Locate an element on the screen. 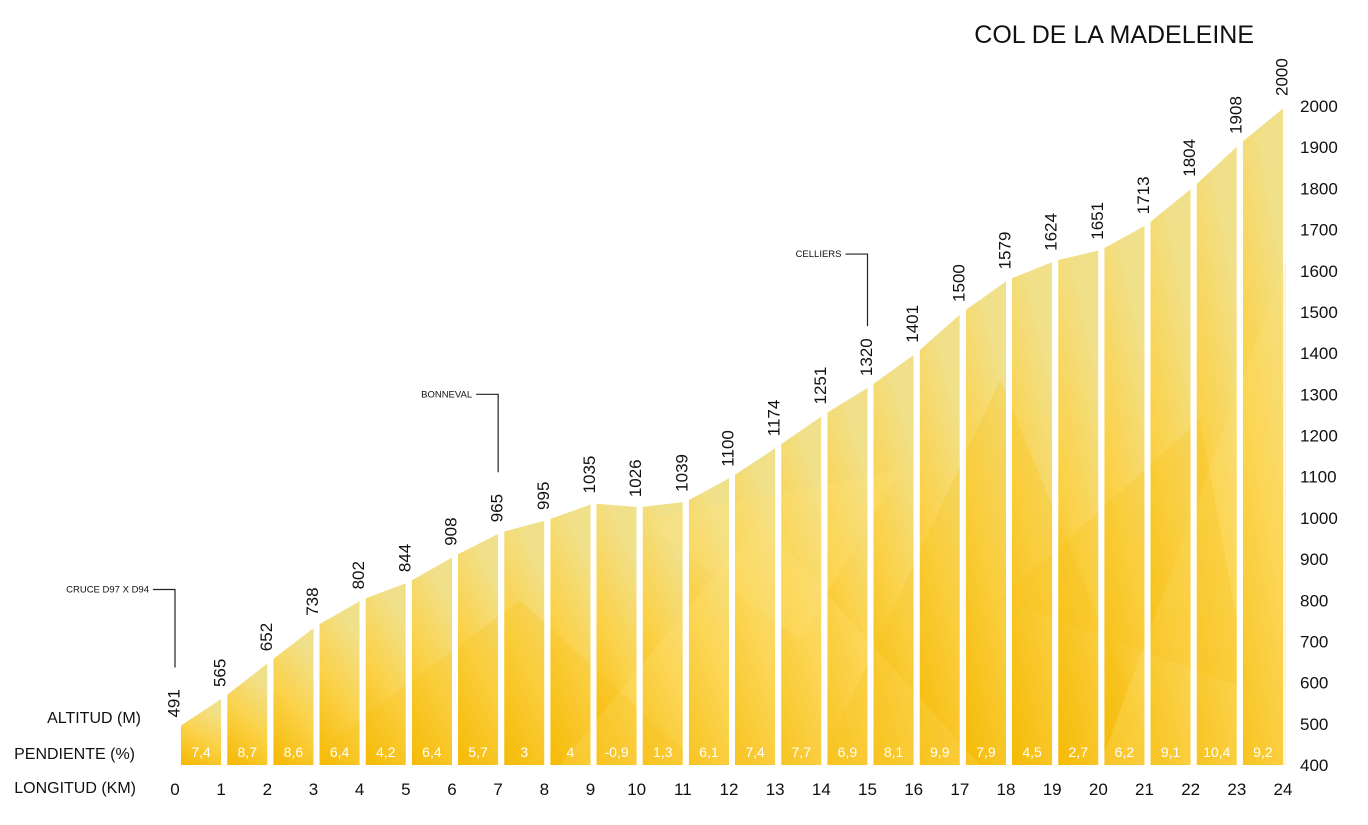 The height and width of the screenshot is (825, 1368). x-tick-3: 3 is located at coordinates (313, 789).